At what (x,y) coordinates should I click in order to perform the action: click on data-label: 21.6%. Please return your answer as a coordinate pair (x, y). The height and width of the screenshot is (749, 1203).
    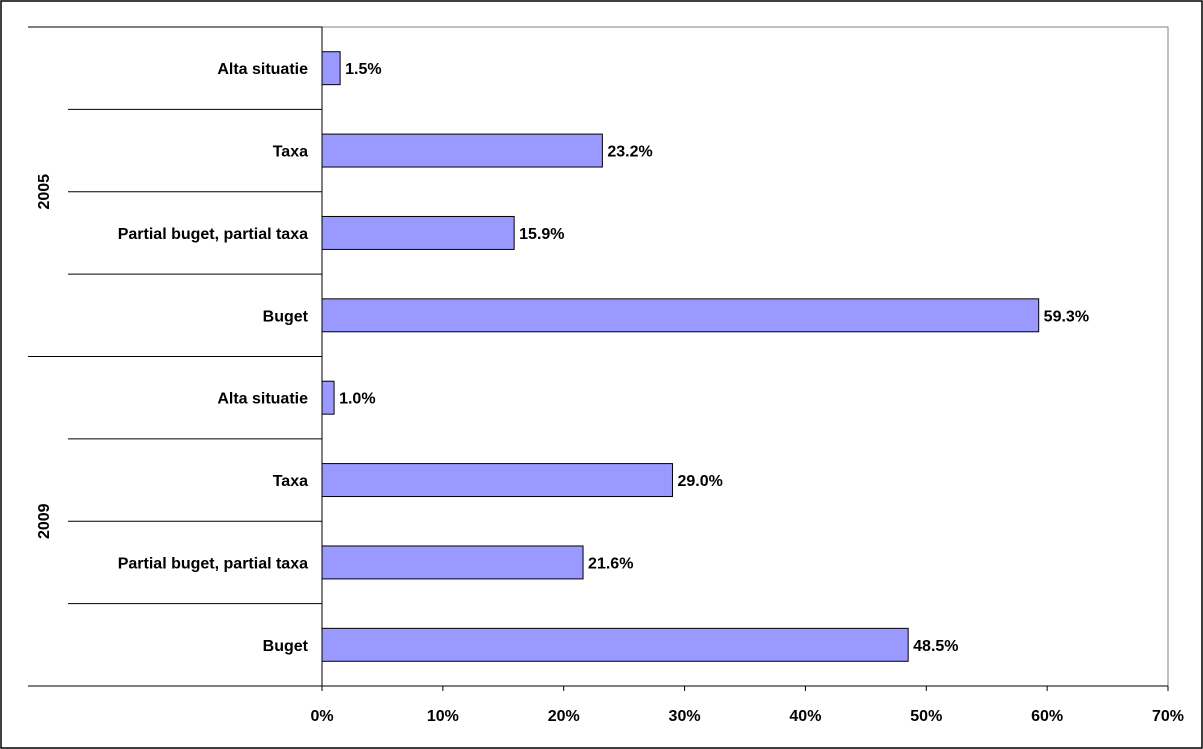
    Looking at the image, I should click on (610, 563).